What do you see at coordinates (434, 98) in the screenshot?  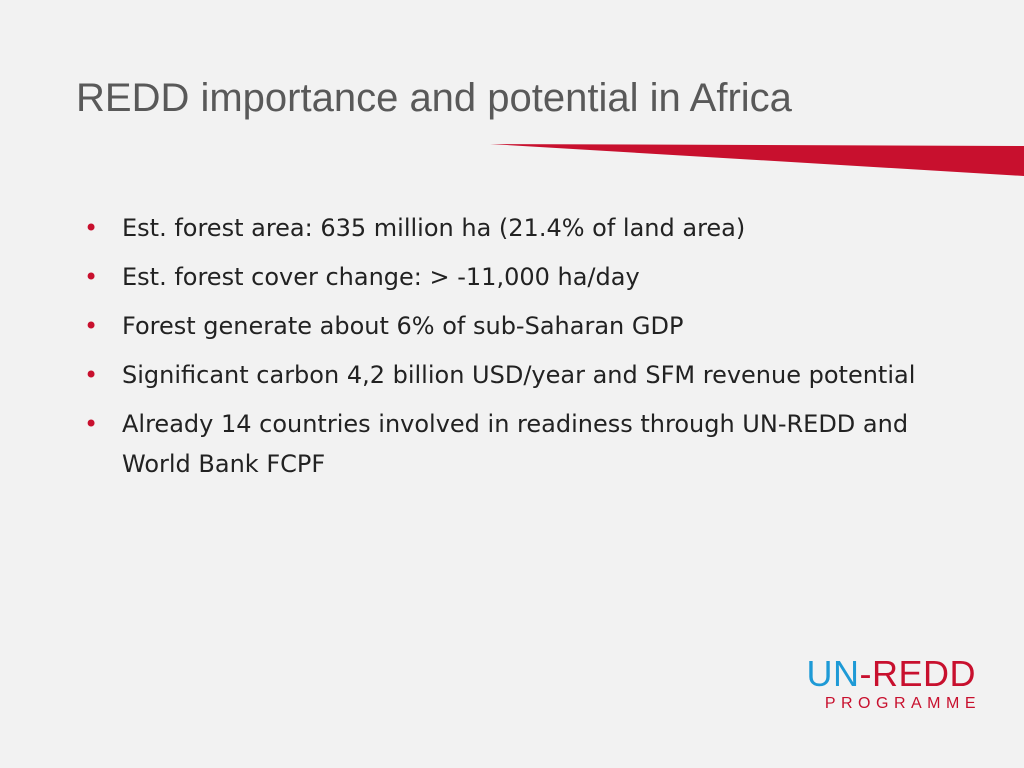 I see `slide-title: REDD importance and potential in Africa` at bounding box center [434, 98].